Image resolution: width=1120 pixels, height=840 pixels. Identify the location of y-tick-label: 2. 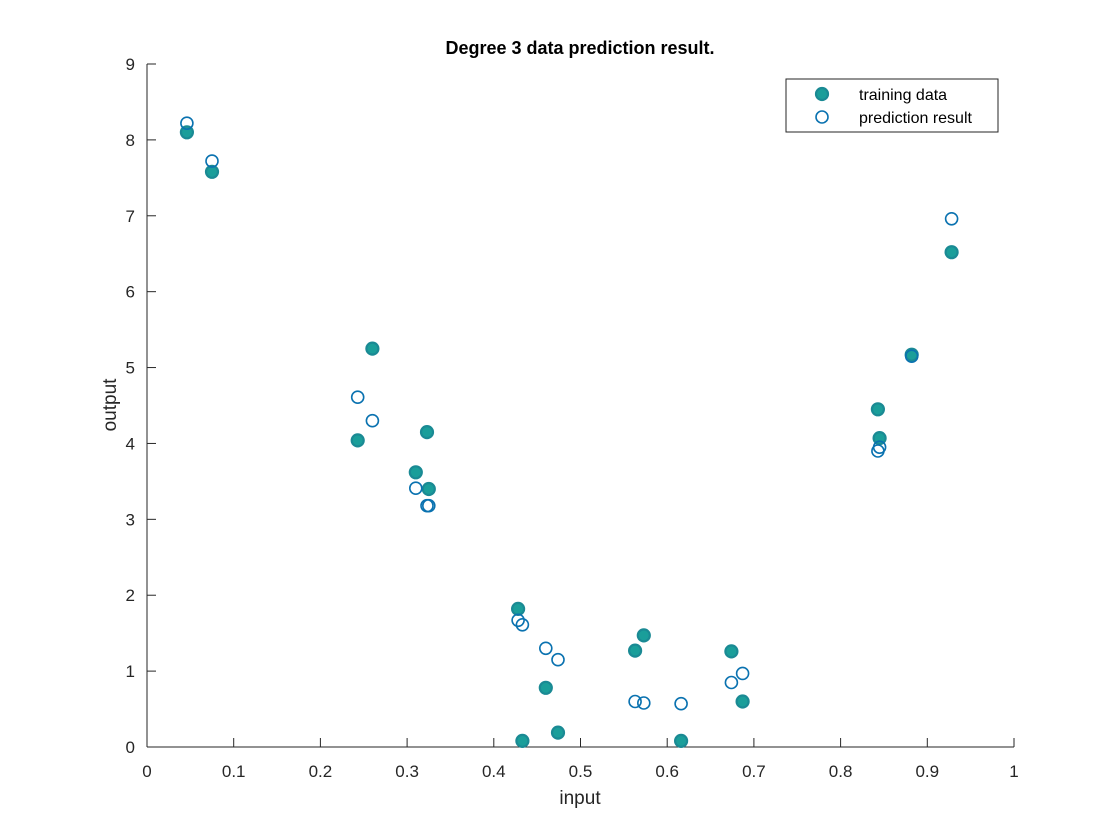
(130, 595).